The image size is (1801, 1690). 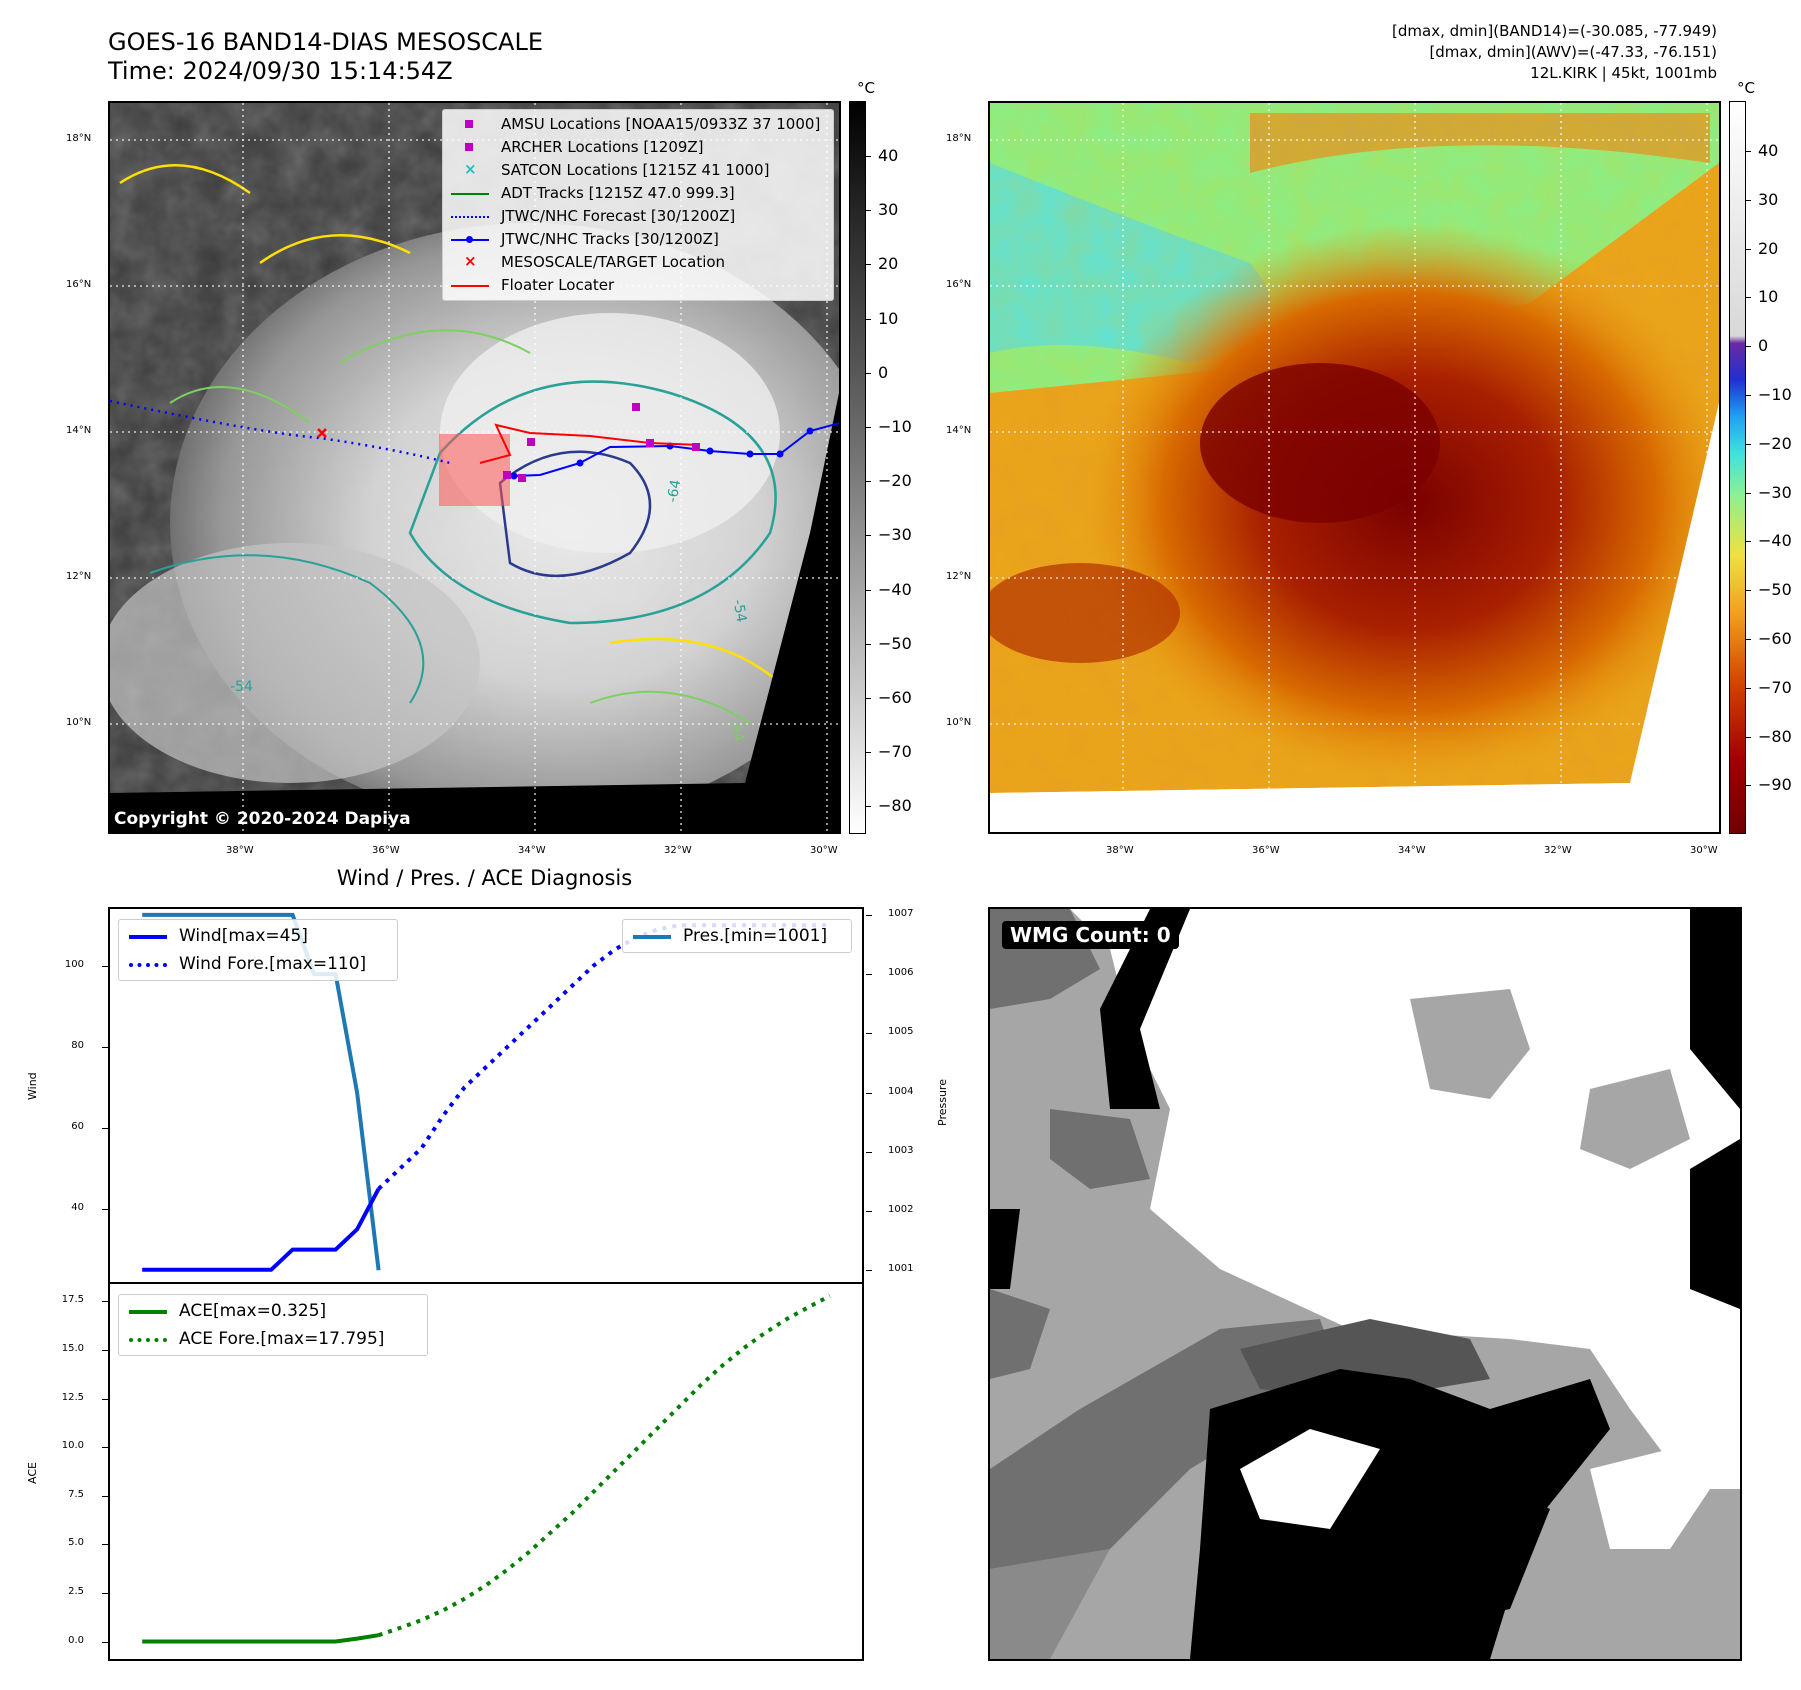 I want to click on wind-line, so click(x=261, y=1229).